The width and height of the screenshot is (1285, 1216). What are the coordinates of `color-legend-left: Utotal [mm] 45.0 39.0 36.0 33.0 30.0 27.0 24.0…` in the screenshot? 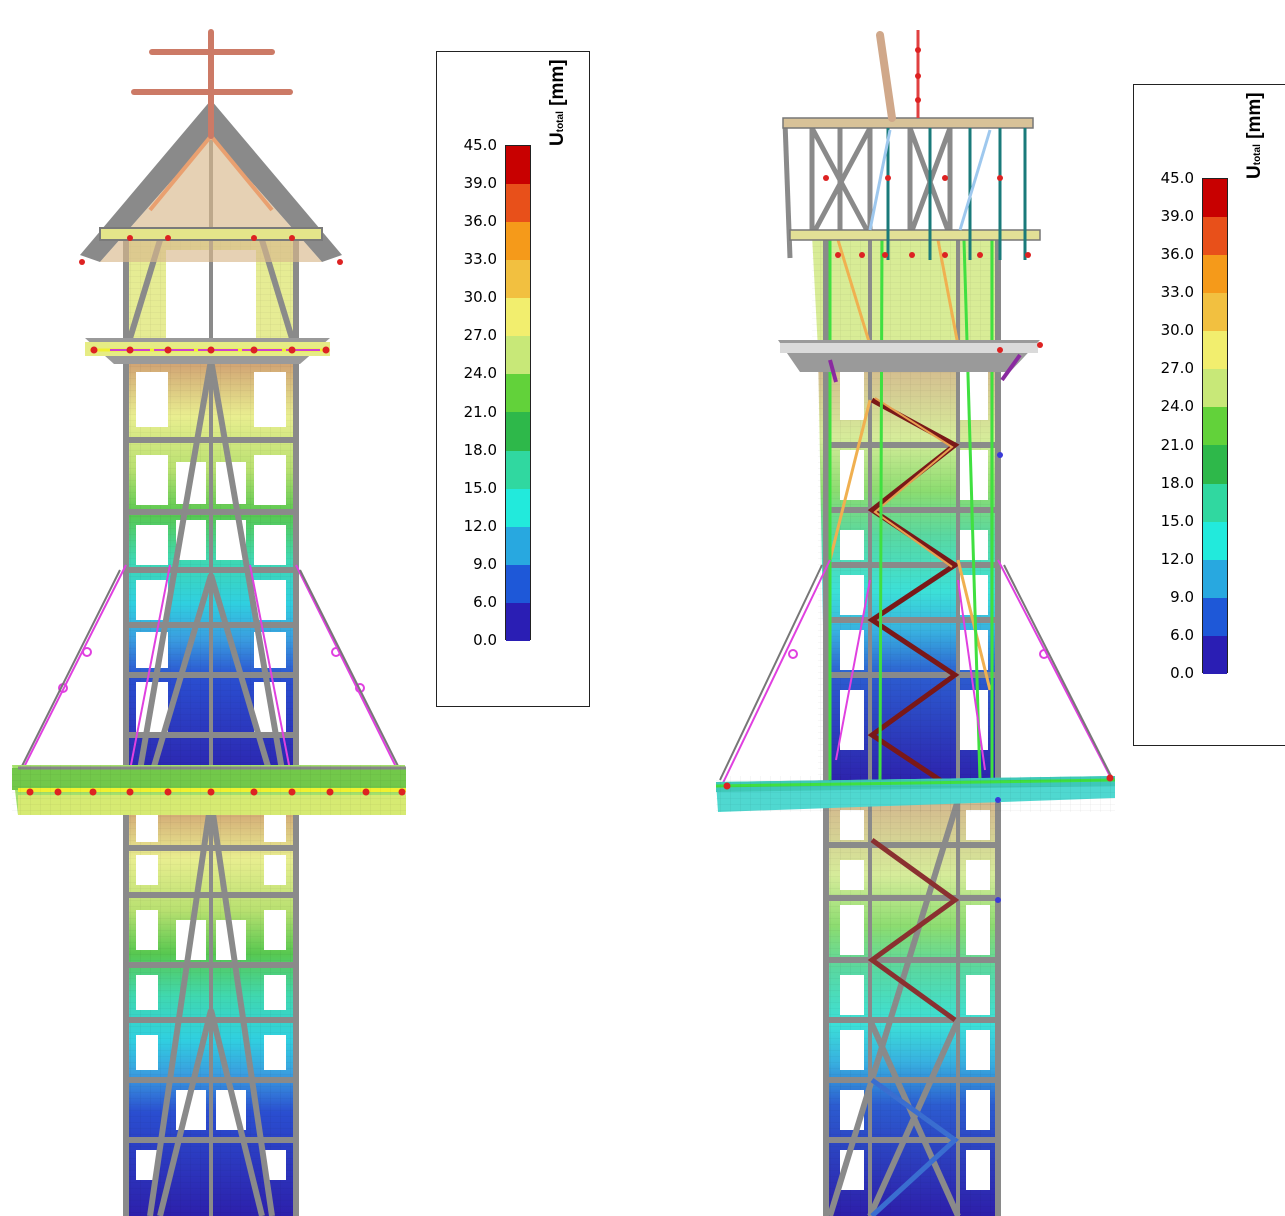 It's located at (513, 379).